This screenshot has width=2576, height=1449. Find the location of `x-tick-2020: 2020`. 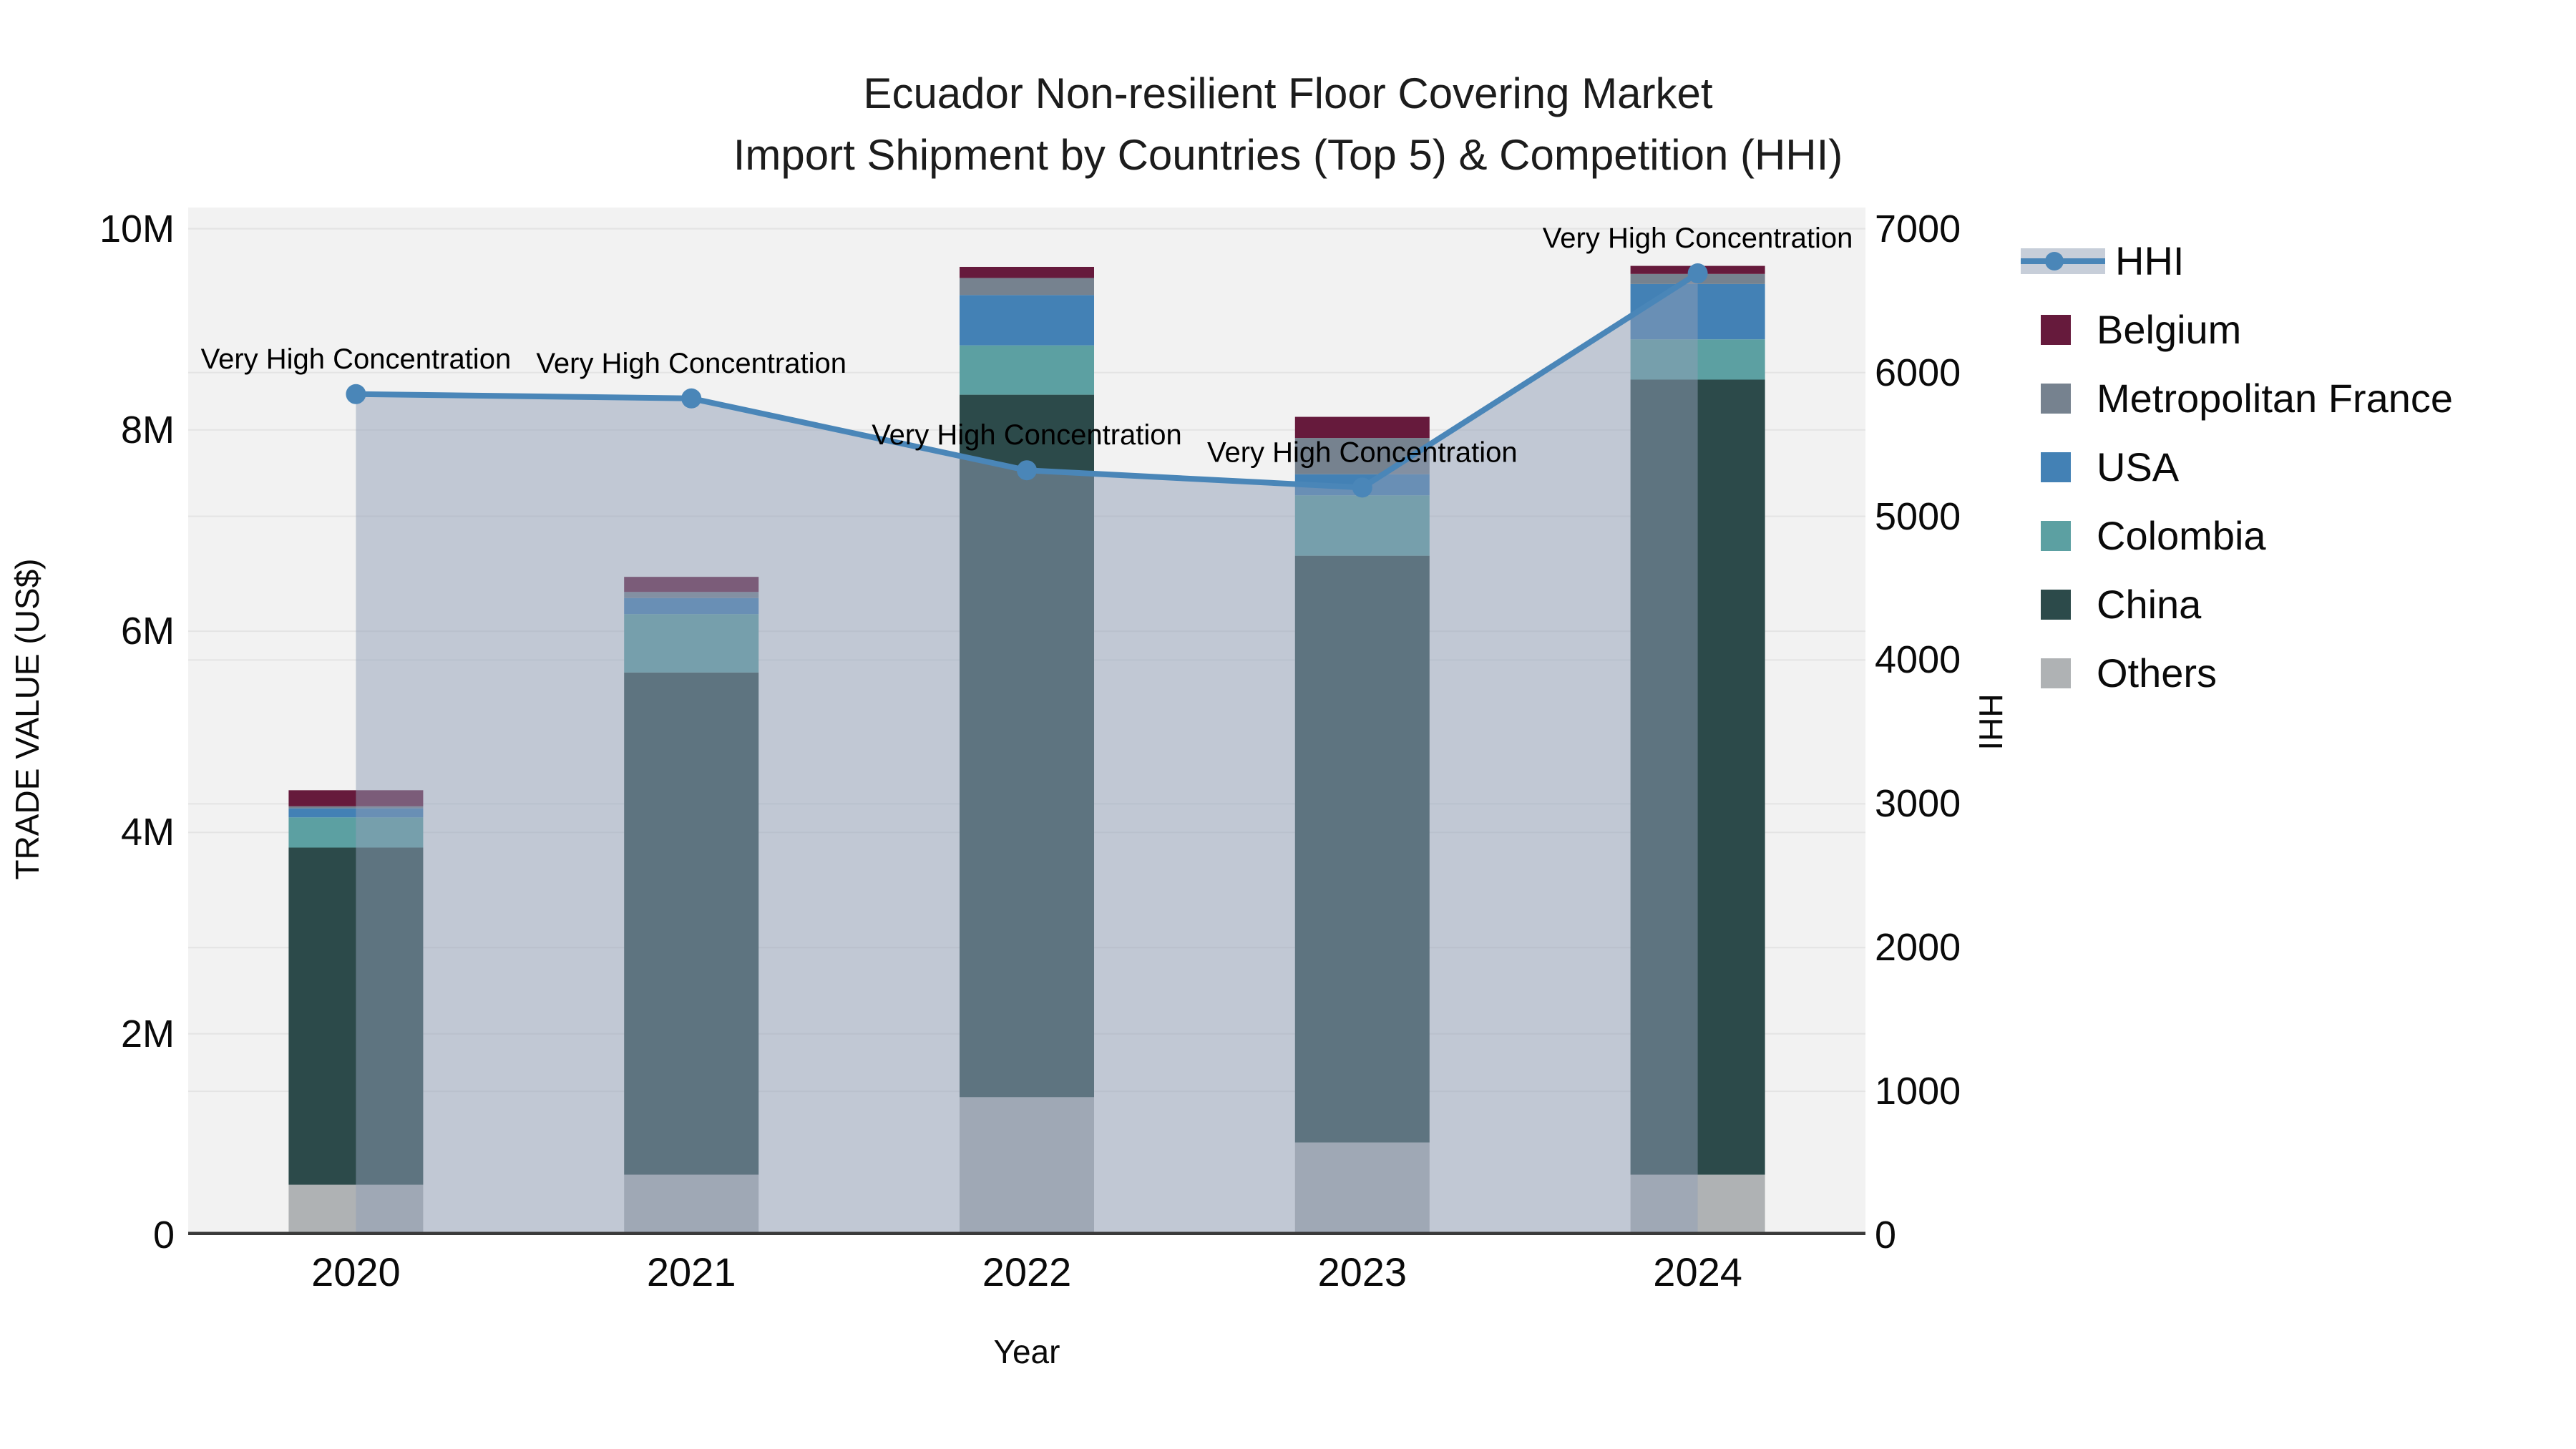

x-tick-2020: 2020 is located at coordinates (356, 1271).